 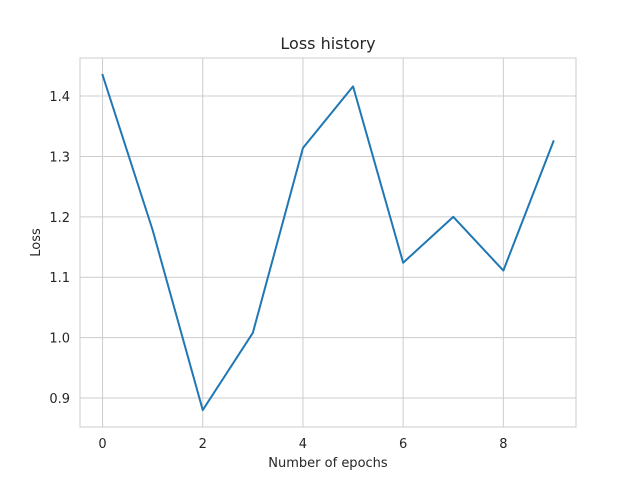 What do you see at coordinates (327, 43) in the screenshot?
I see `chart-title: Loss history` at bounding box center [327, 43].